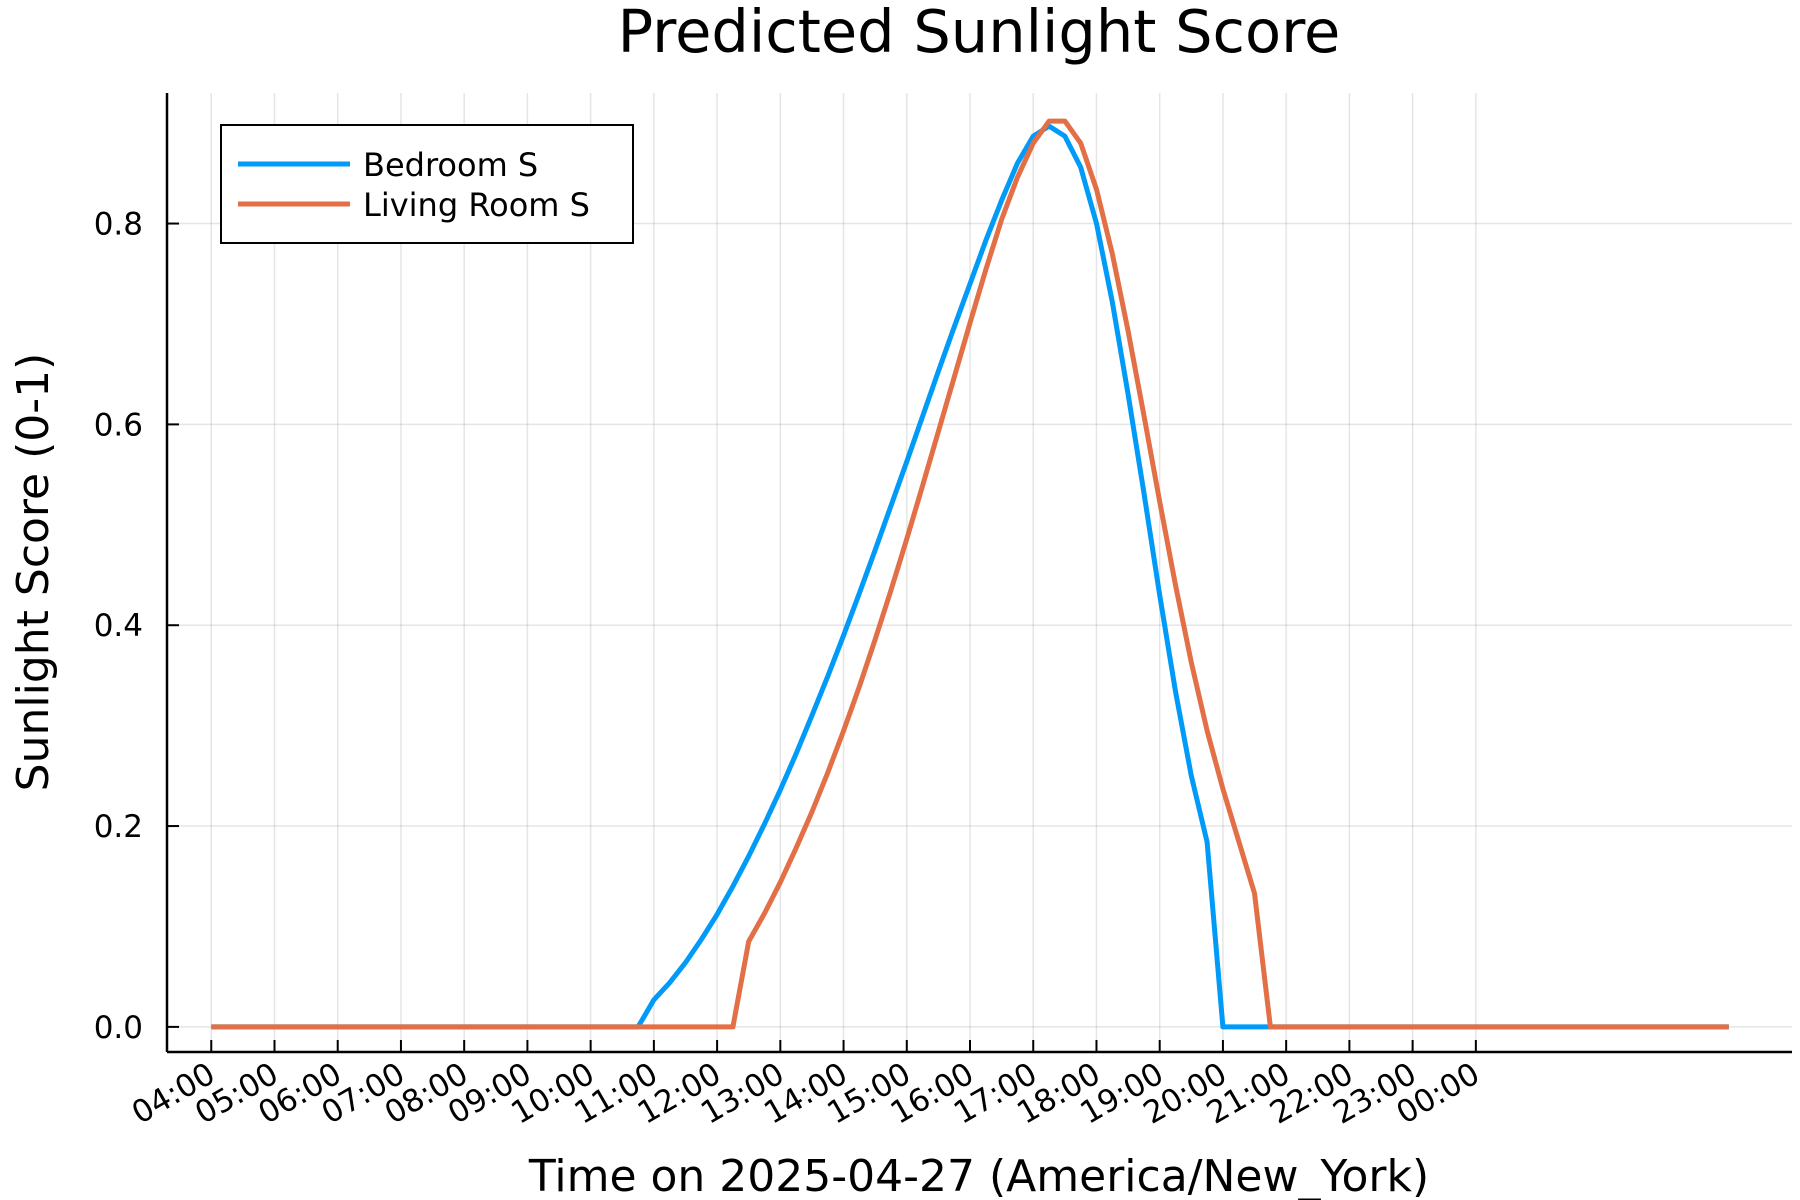 This screenshot has width=1800, height=1200. Describe the element at coordinates (450, 165) in the screenshot. I see `legend-label-bedroom-s: Bedroom S` at that location.